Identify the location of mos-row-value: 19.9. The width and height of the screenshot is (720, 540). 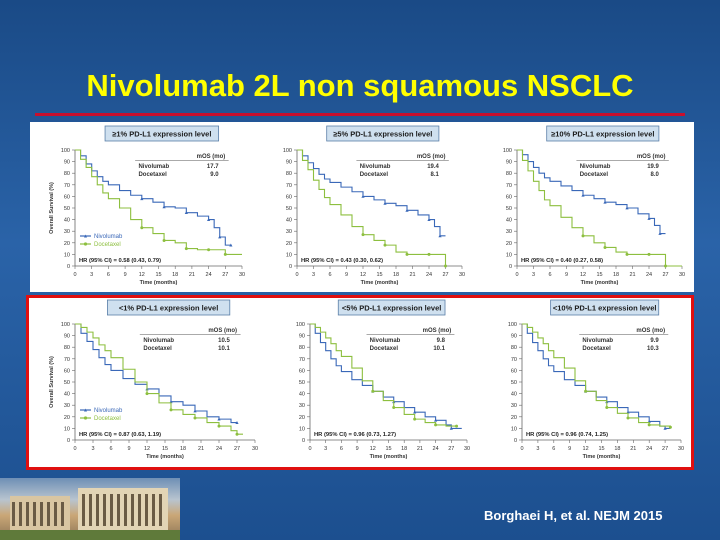
(653, 167).